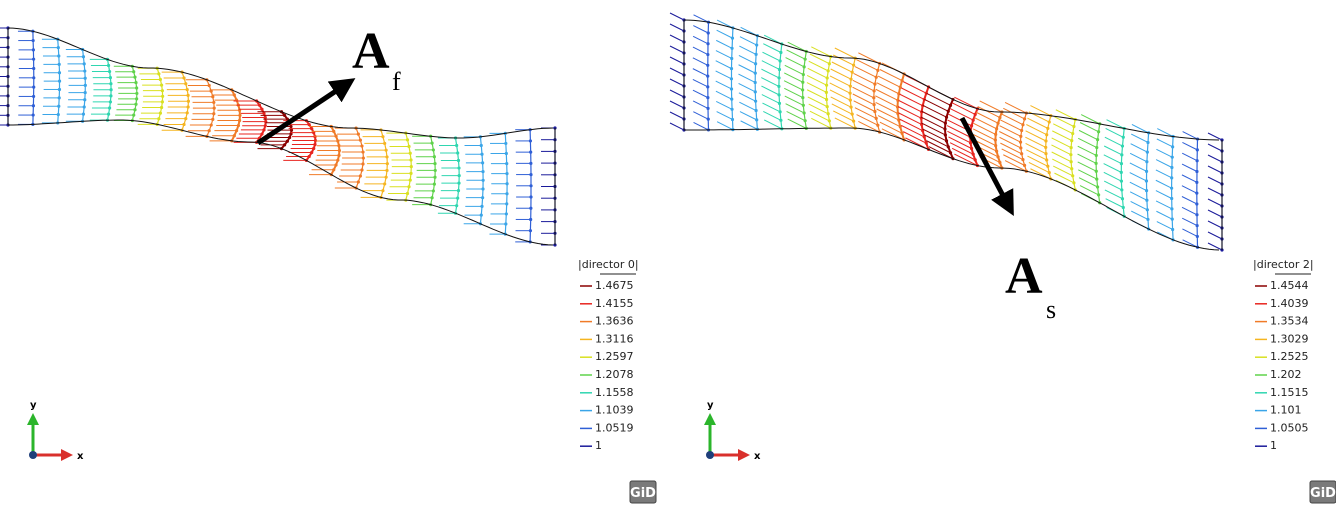 This screenshot has height=508, width=1336. Describe the element at coordinates (1289, 338) in the screenshot. I see `legend-label: 1.3029` at that location.